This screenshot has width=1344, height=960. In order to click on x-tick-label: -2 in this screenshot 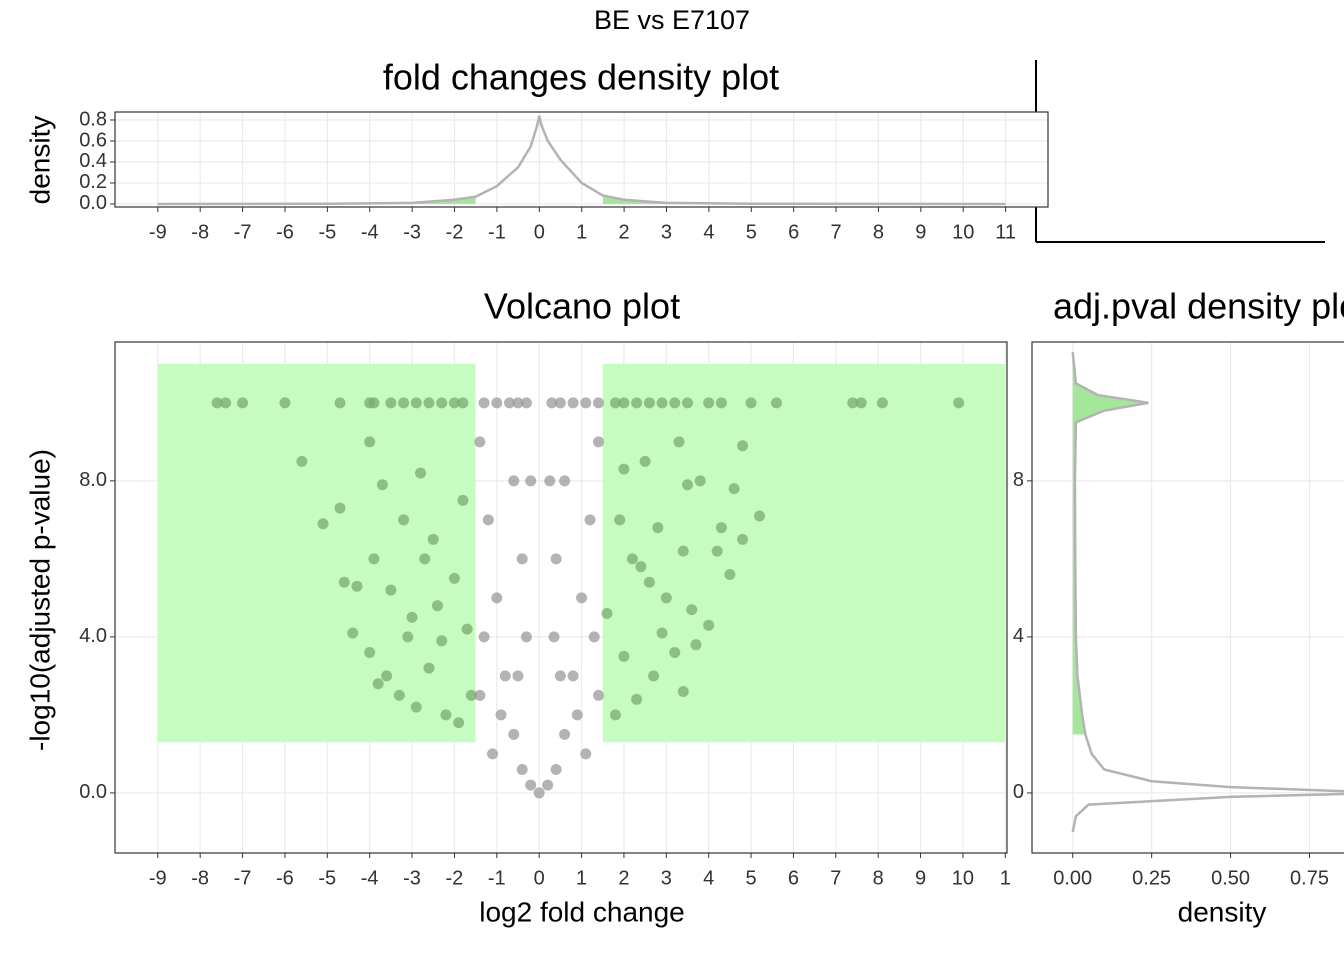, I will do `click(455, 232)`.